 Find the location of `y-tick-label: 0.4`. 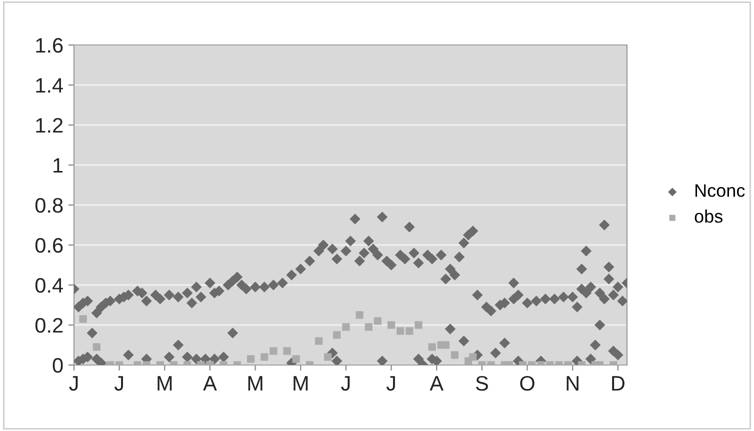

y-tick-label: 0.4 is located at coordinates (49, 285).